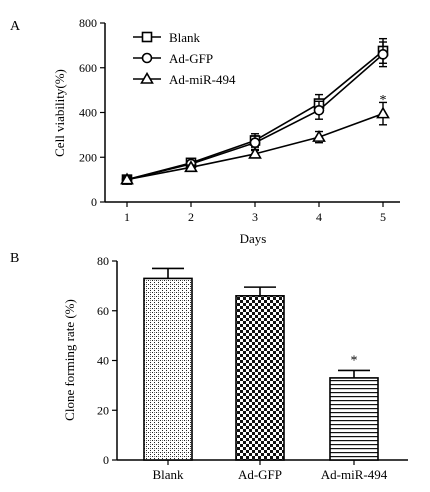 This screenshot has height=492, width=430. I want to click on panel-a-x-tick-label: 1, so click(127, 217).